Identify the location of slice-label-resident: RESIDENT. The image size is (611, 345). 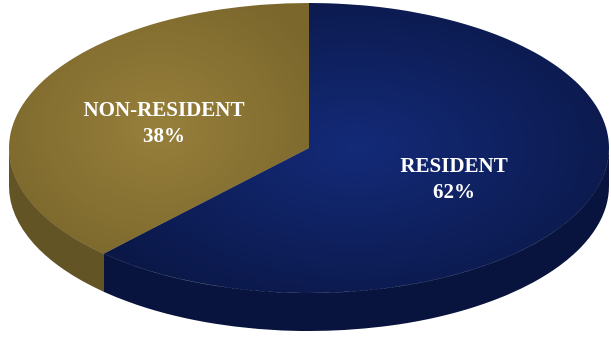
(453, 165).